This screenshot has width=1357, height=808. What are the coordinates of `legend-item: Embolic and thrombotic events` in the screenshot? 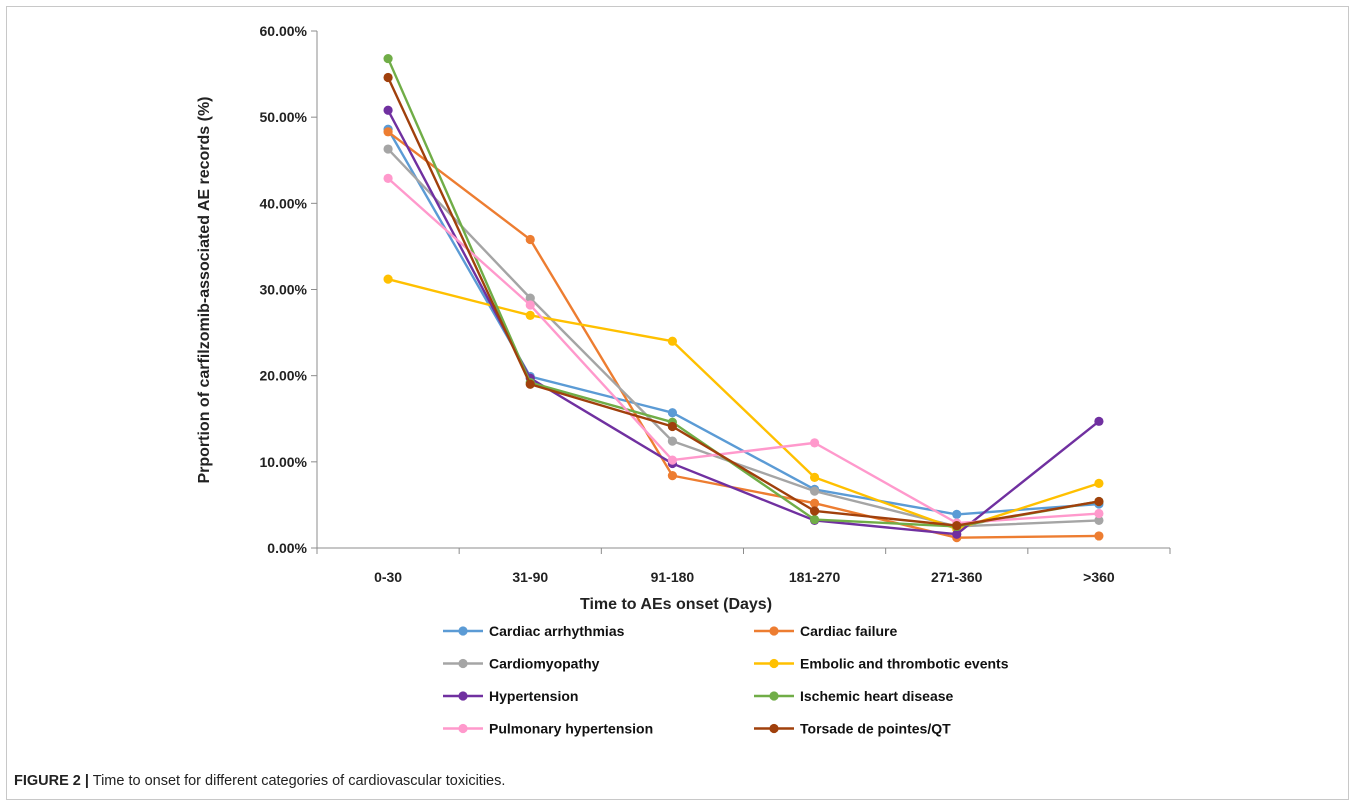 It's located at (881, 664).